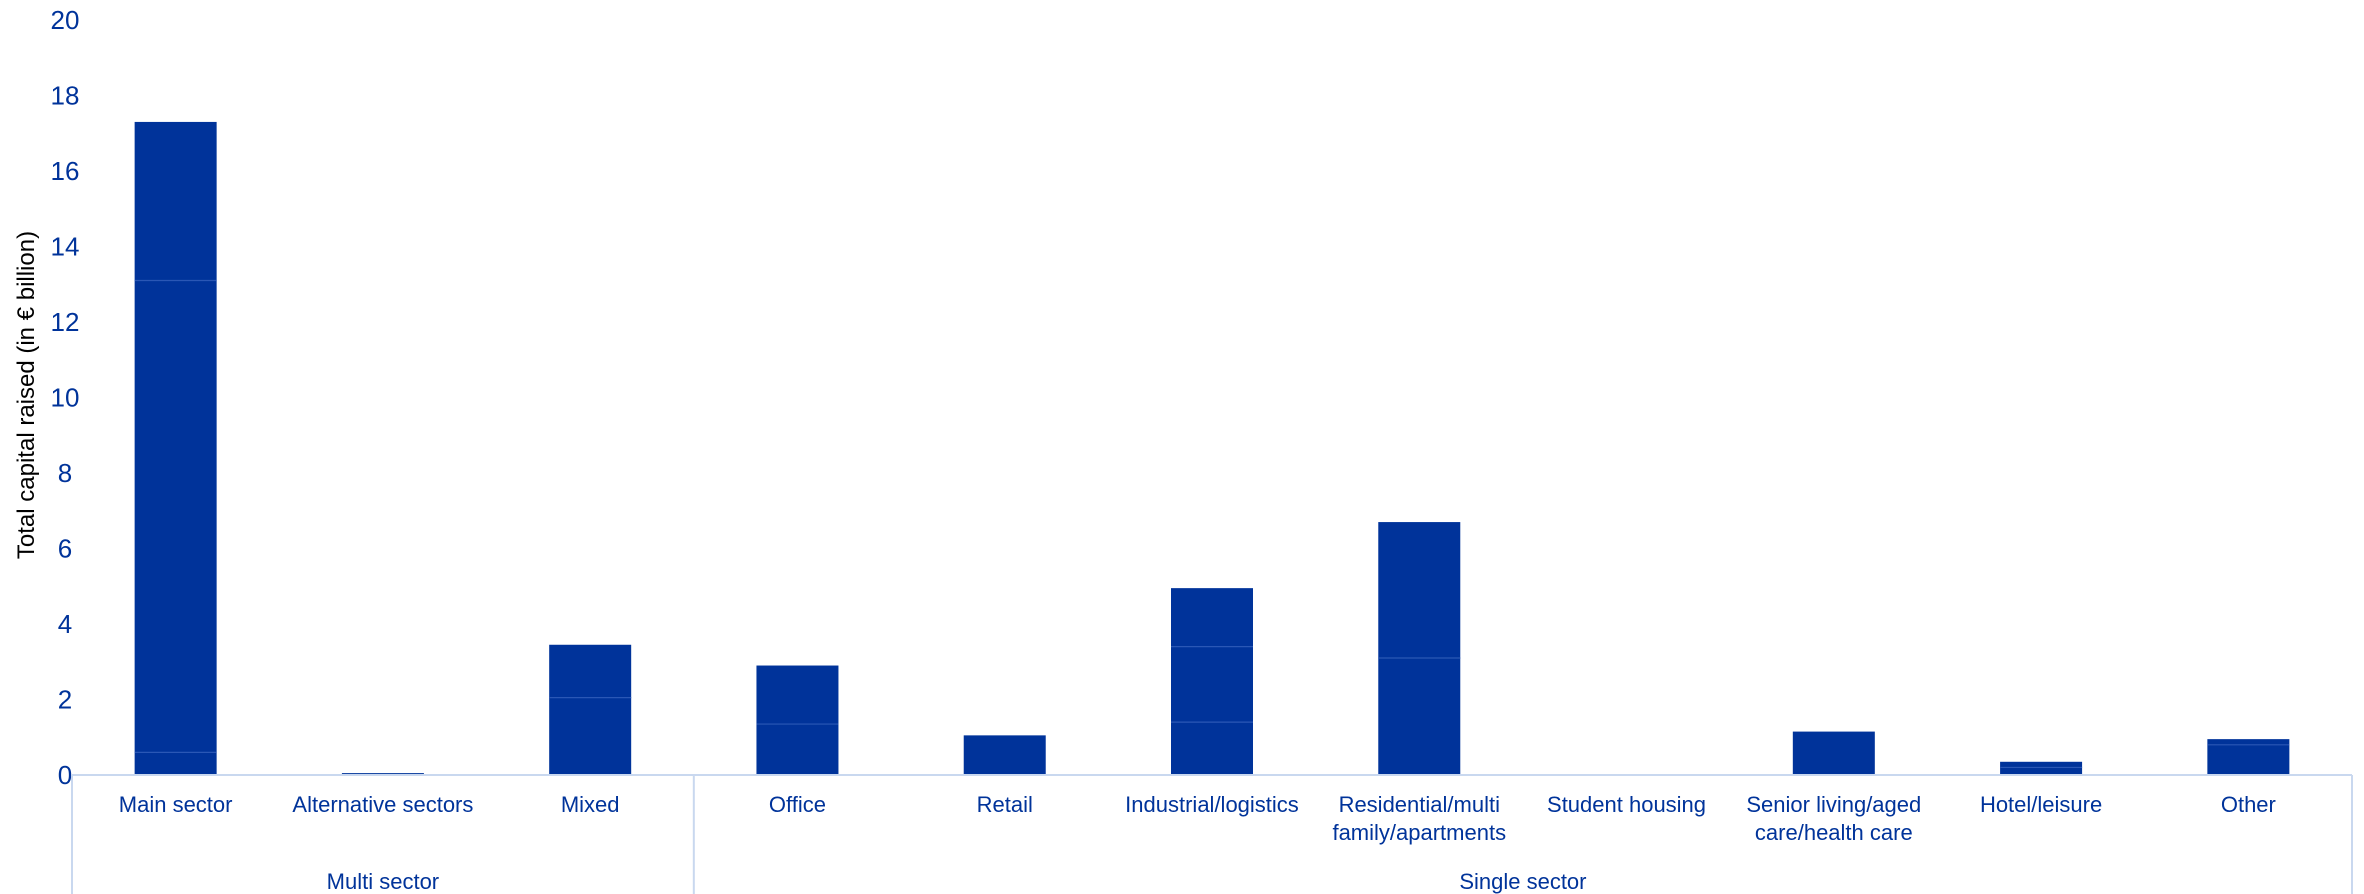 The width and height of the screenshot is (2364, 894). What do you see at coordinates (590, 804) in the screenshot?
I see `category-label: Mixed` at bounding box center [590, 804].